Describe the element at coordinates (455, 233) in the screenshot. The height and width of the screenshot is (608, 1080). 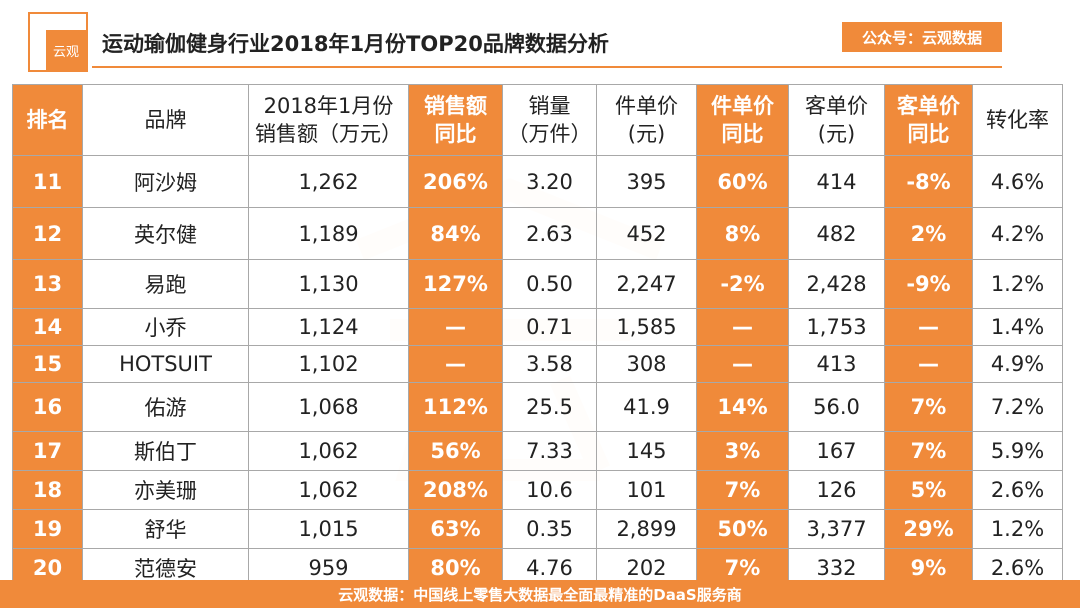
I see `cell-sales-yoy: 84%` at that location.